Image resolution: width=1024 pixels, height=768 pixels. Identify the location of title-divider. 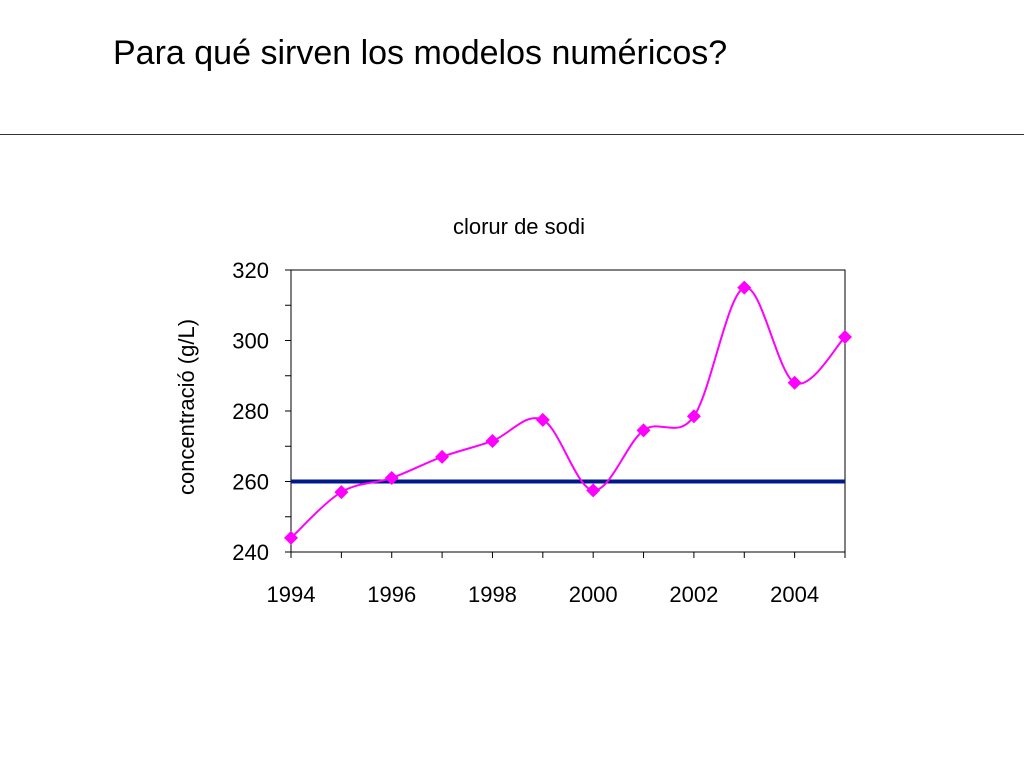
(512, 134).